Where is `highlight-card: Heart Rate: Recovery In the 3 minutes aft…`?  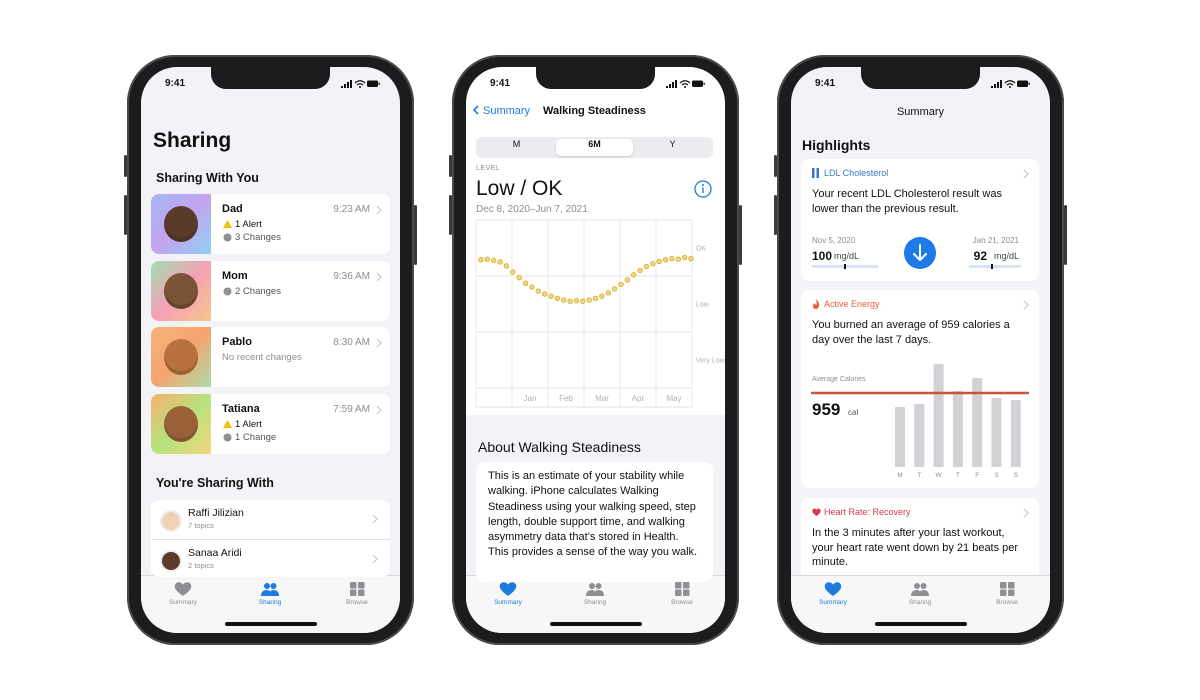 highlight-card: Heart Rate: Recovery In the 3 minutes aft… is located at coordinates (920, 543).